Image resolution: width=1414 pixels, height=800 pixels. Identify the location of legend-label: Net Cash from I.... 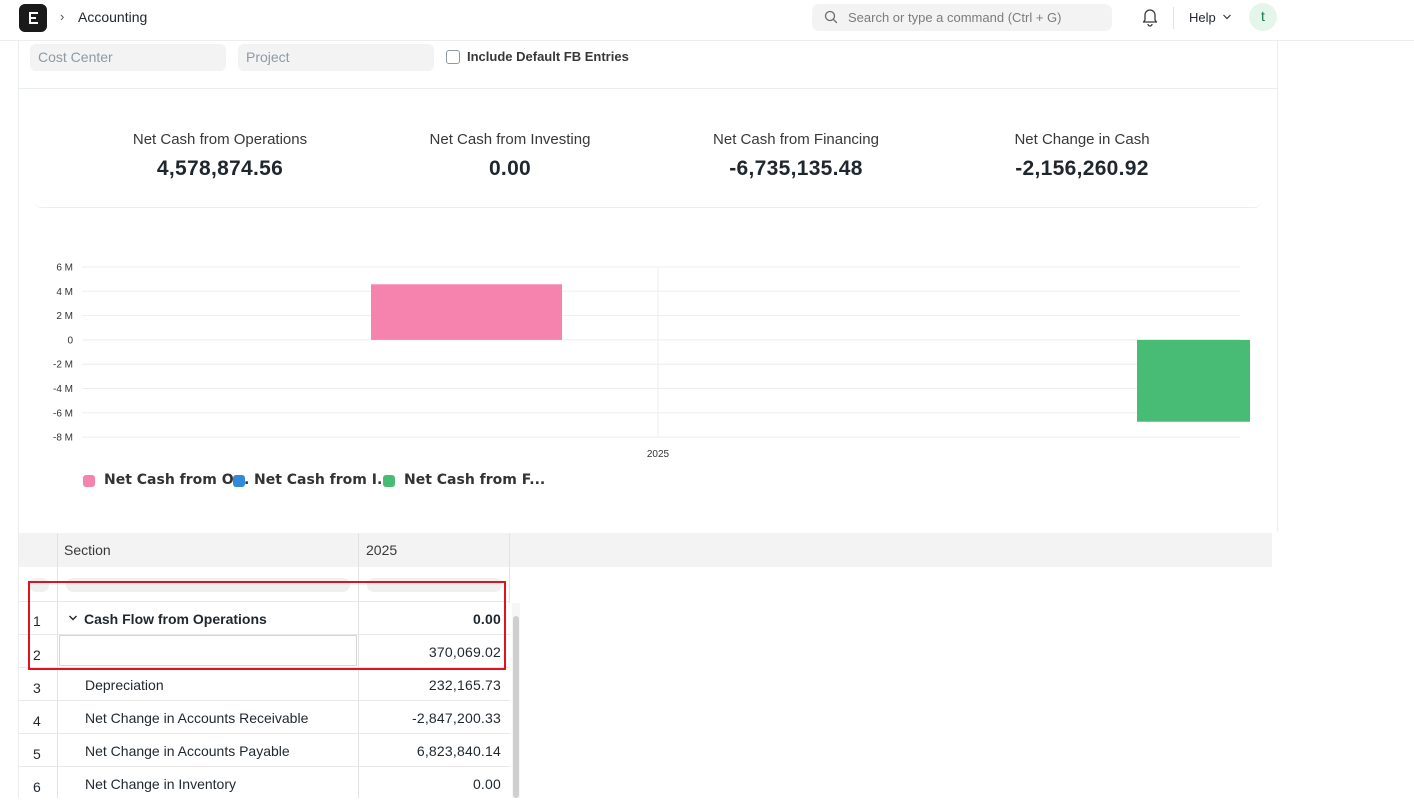
(323, 480).